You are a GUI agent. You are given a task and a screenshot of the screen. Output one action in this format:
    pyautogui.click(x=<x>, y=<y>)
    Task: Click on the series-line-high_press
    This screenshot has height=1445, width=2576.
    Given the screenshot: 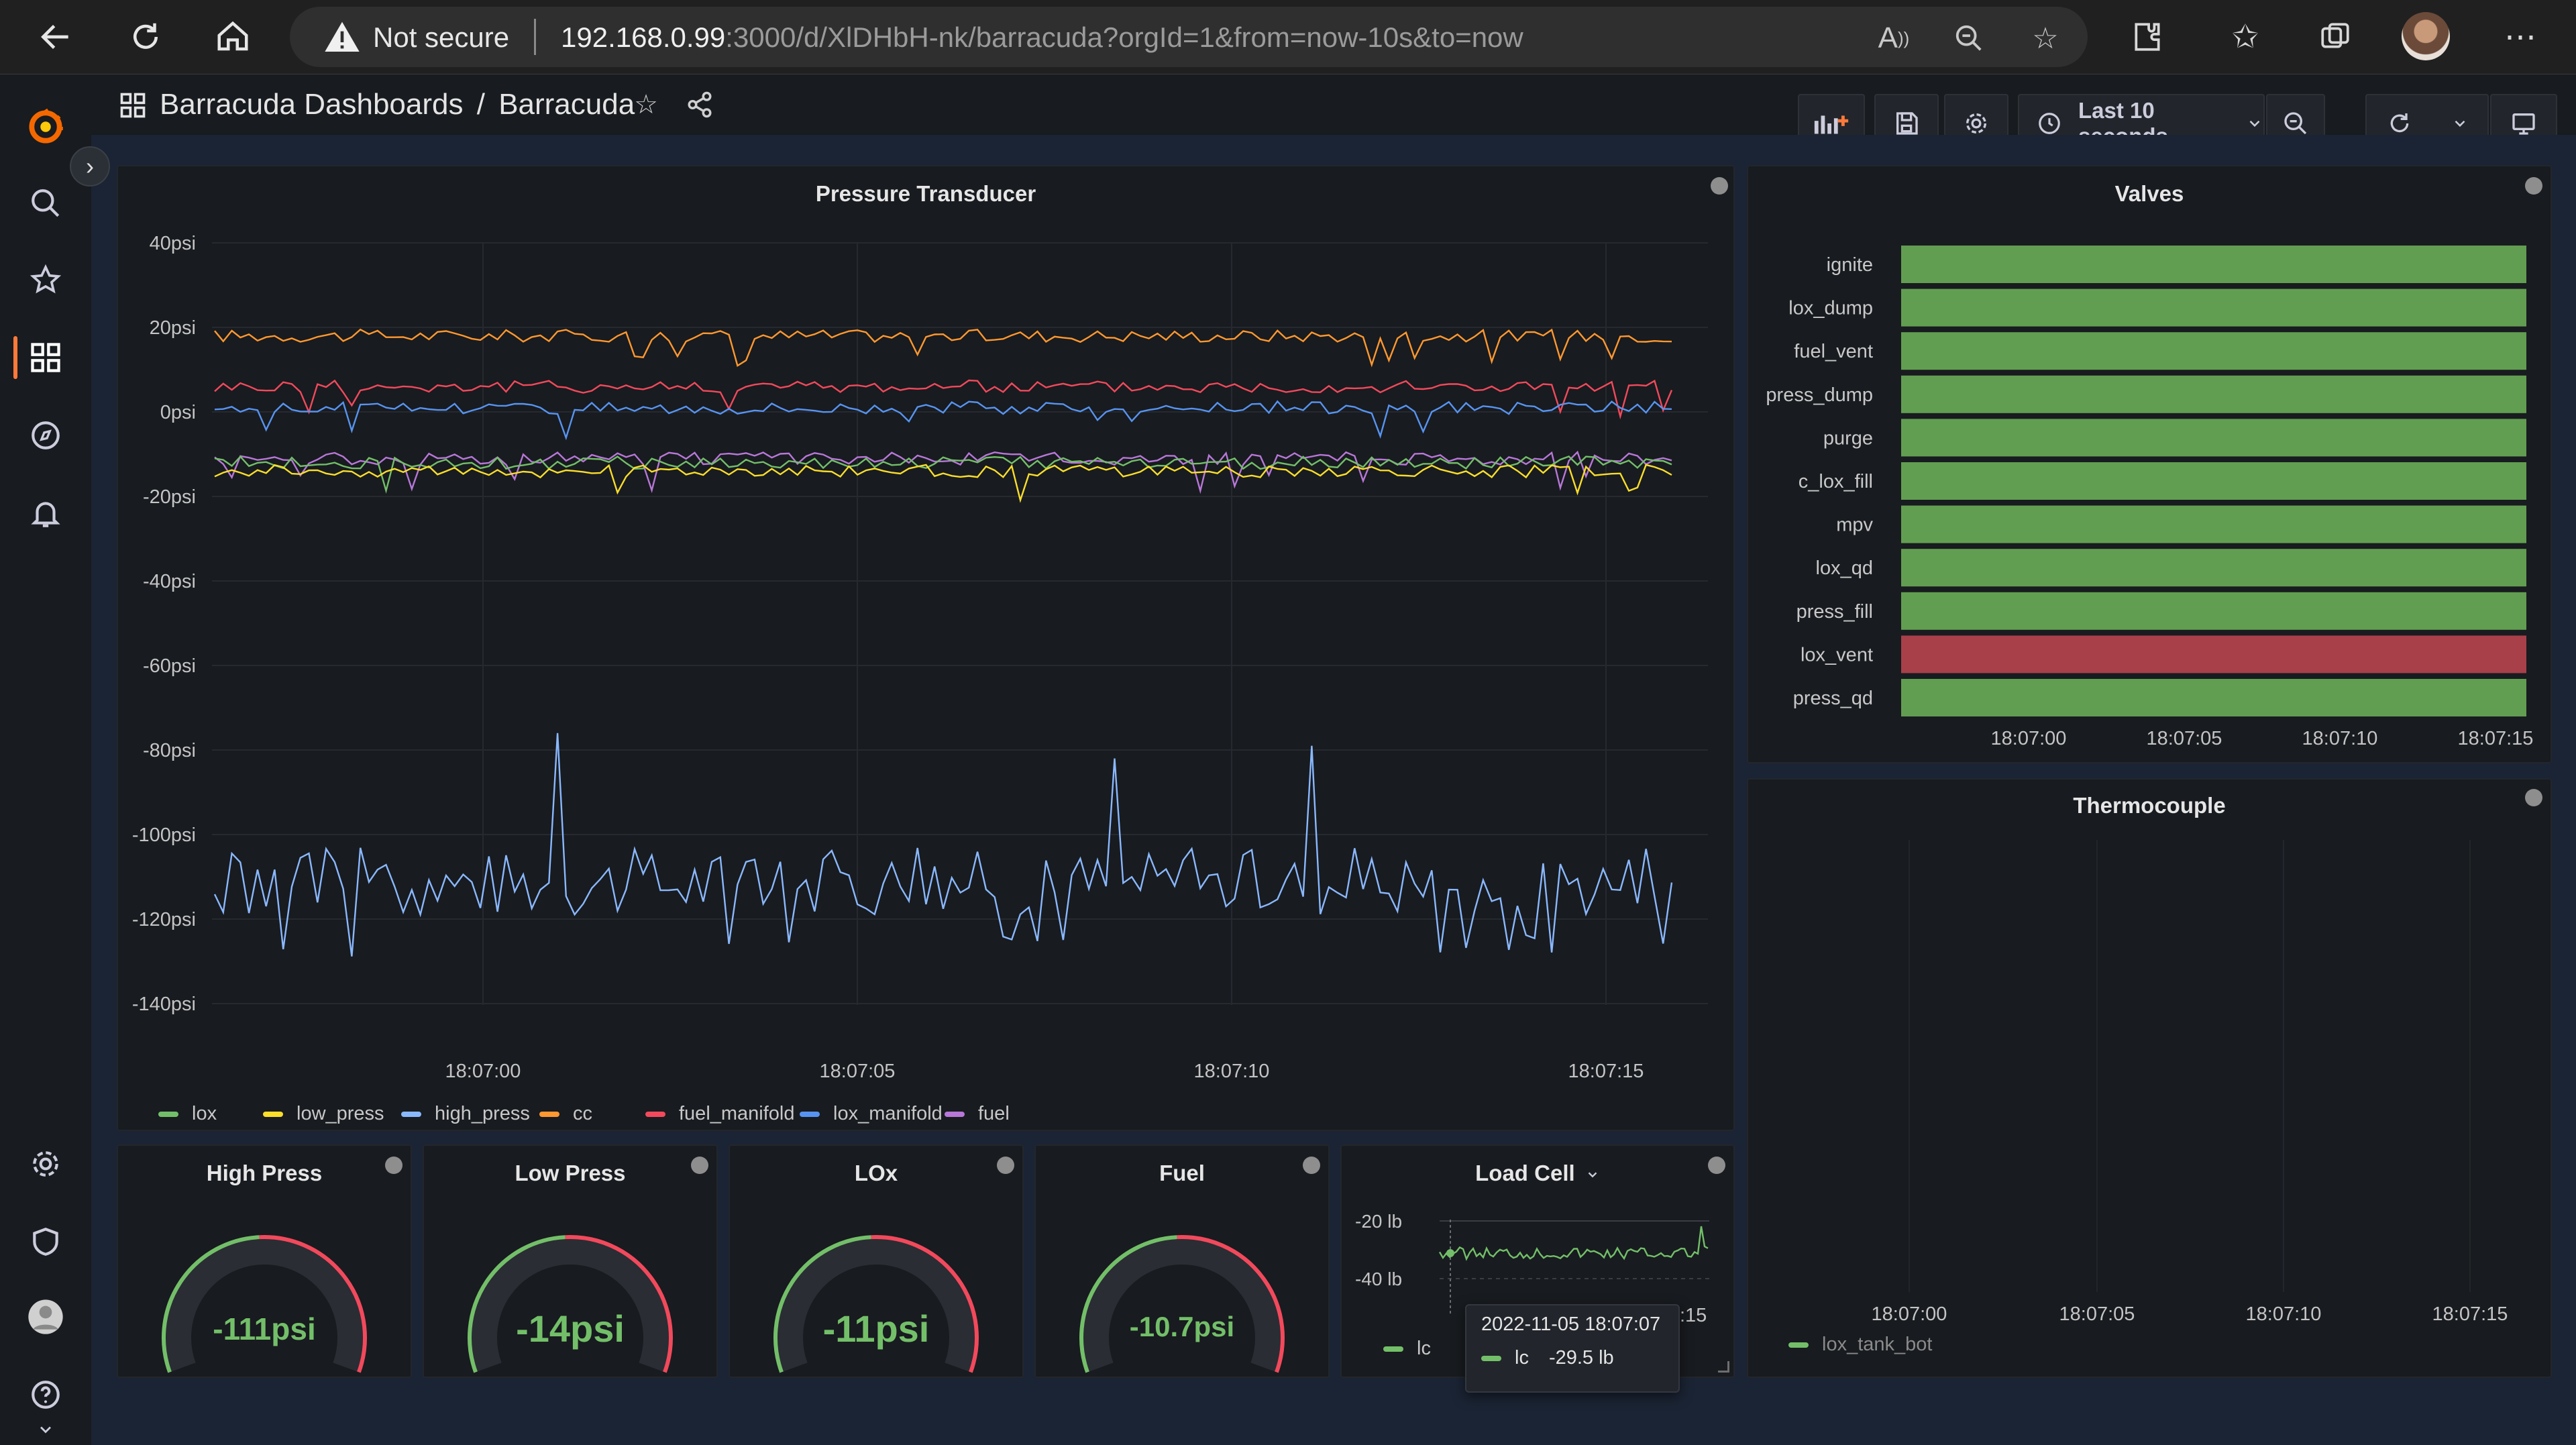 What is the action you would take?
    pyautogui.click(x=943, y=845)
    